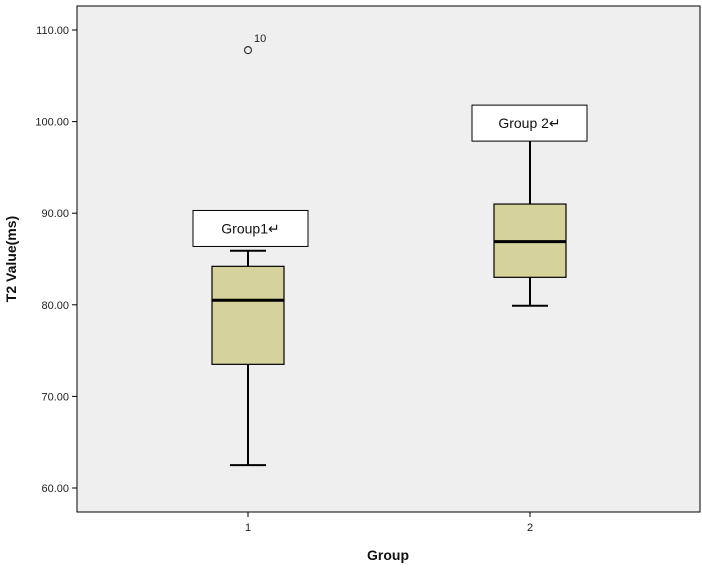  What do you see at coordinates (52, 31) in the screenshot?
I see `y-tick-label: 110.00` at bounding box center [52, 31].